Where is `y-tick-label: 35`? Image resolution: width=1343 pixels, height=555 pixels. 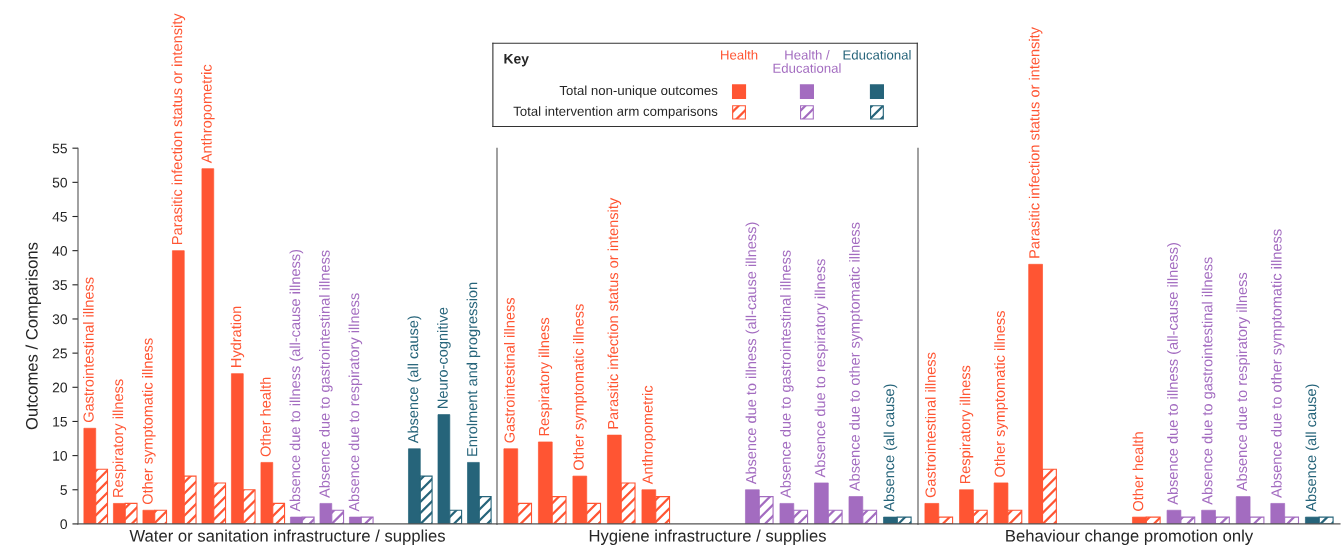
y-tick-label: 35 is located at coordinates (59, 285).